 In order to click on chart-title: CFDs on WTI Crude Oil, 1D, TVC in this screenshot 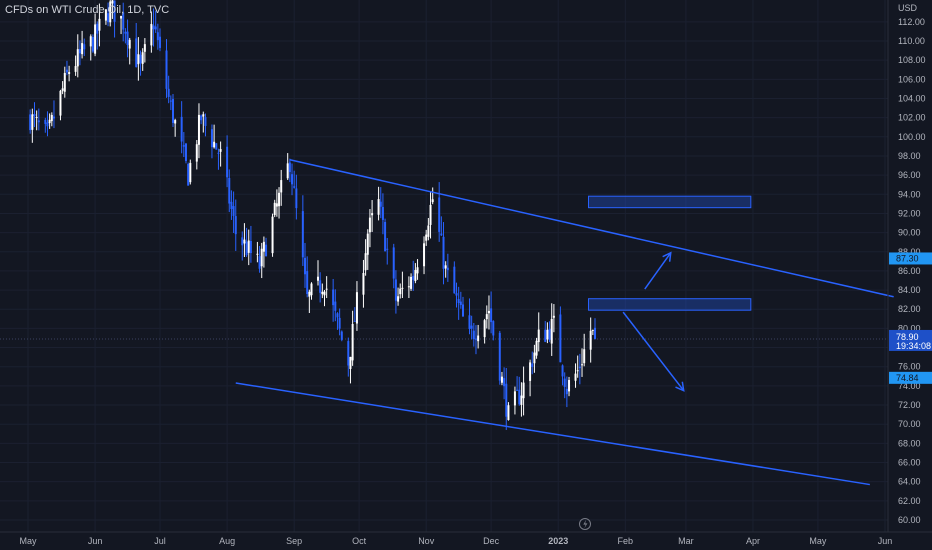, I will do `click(87, 10)`.